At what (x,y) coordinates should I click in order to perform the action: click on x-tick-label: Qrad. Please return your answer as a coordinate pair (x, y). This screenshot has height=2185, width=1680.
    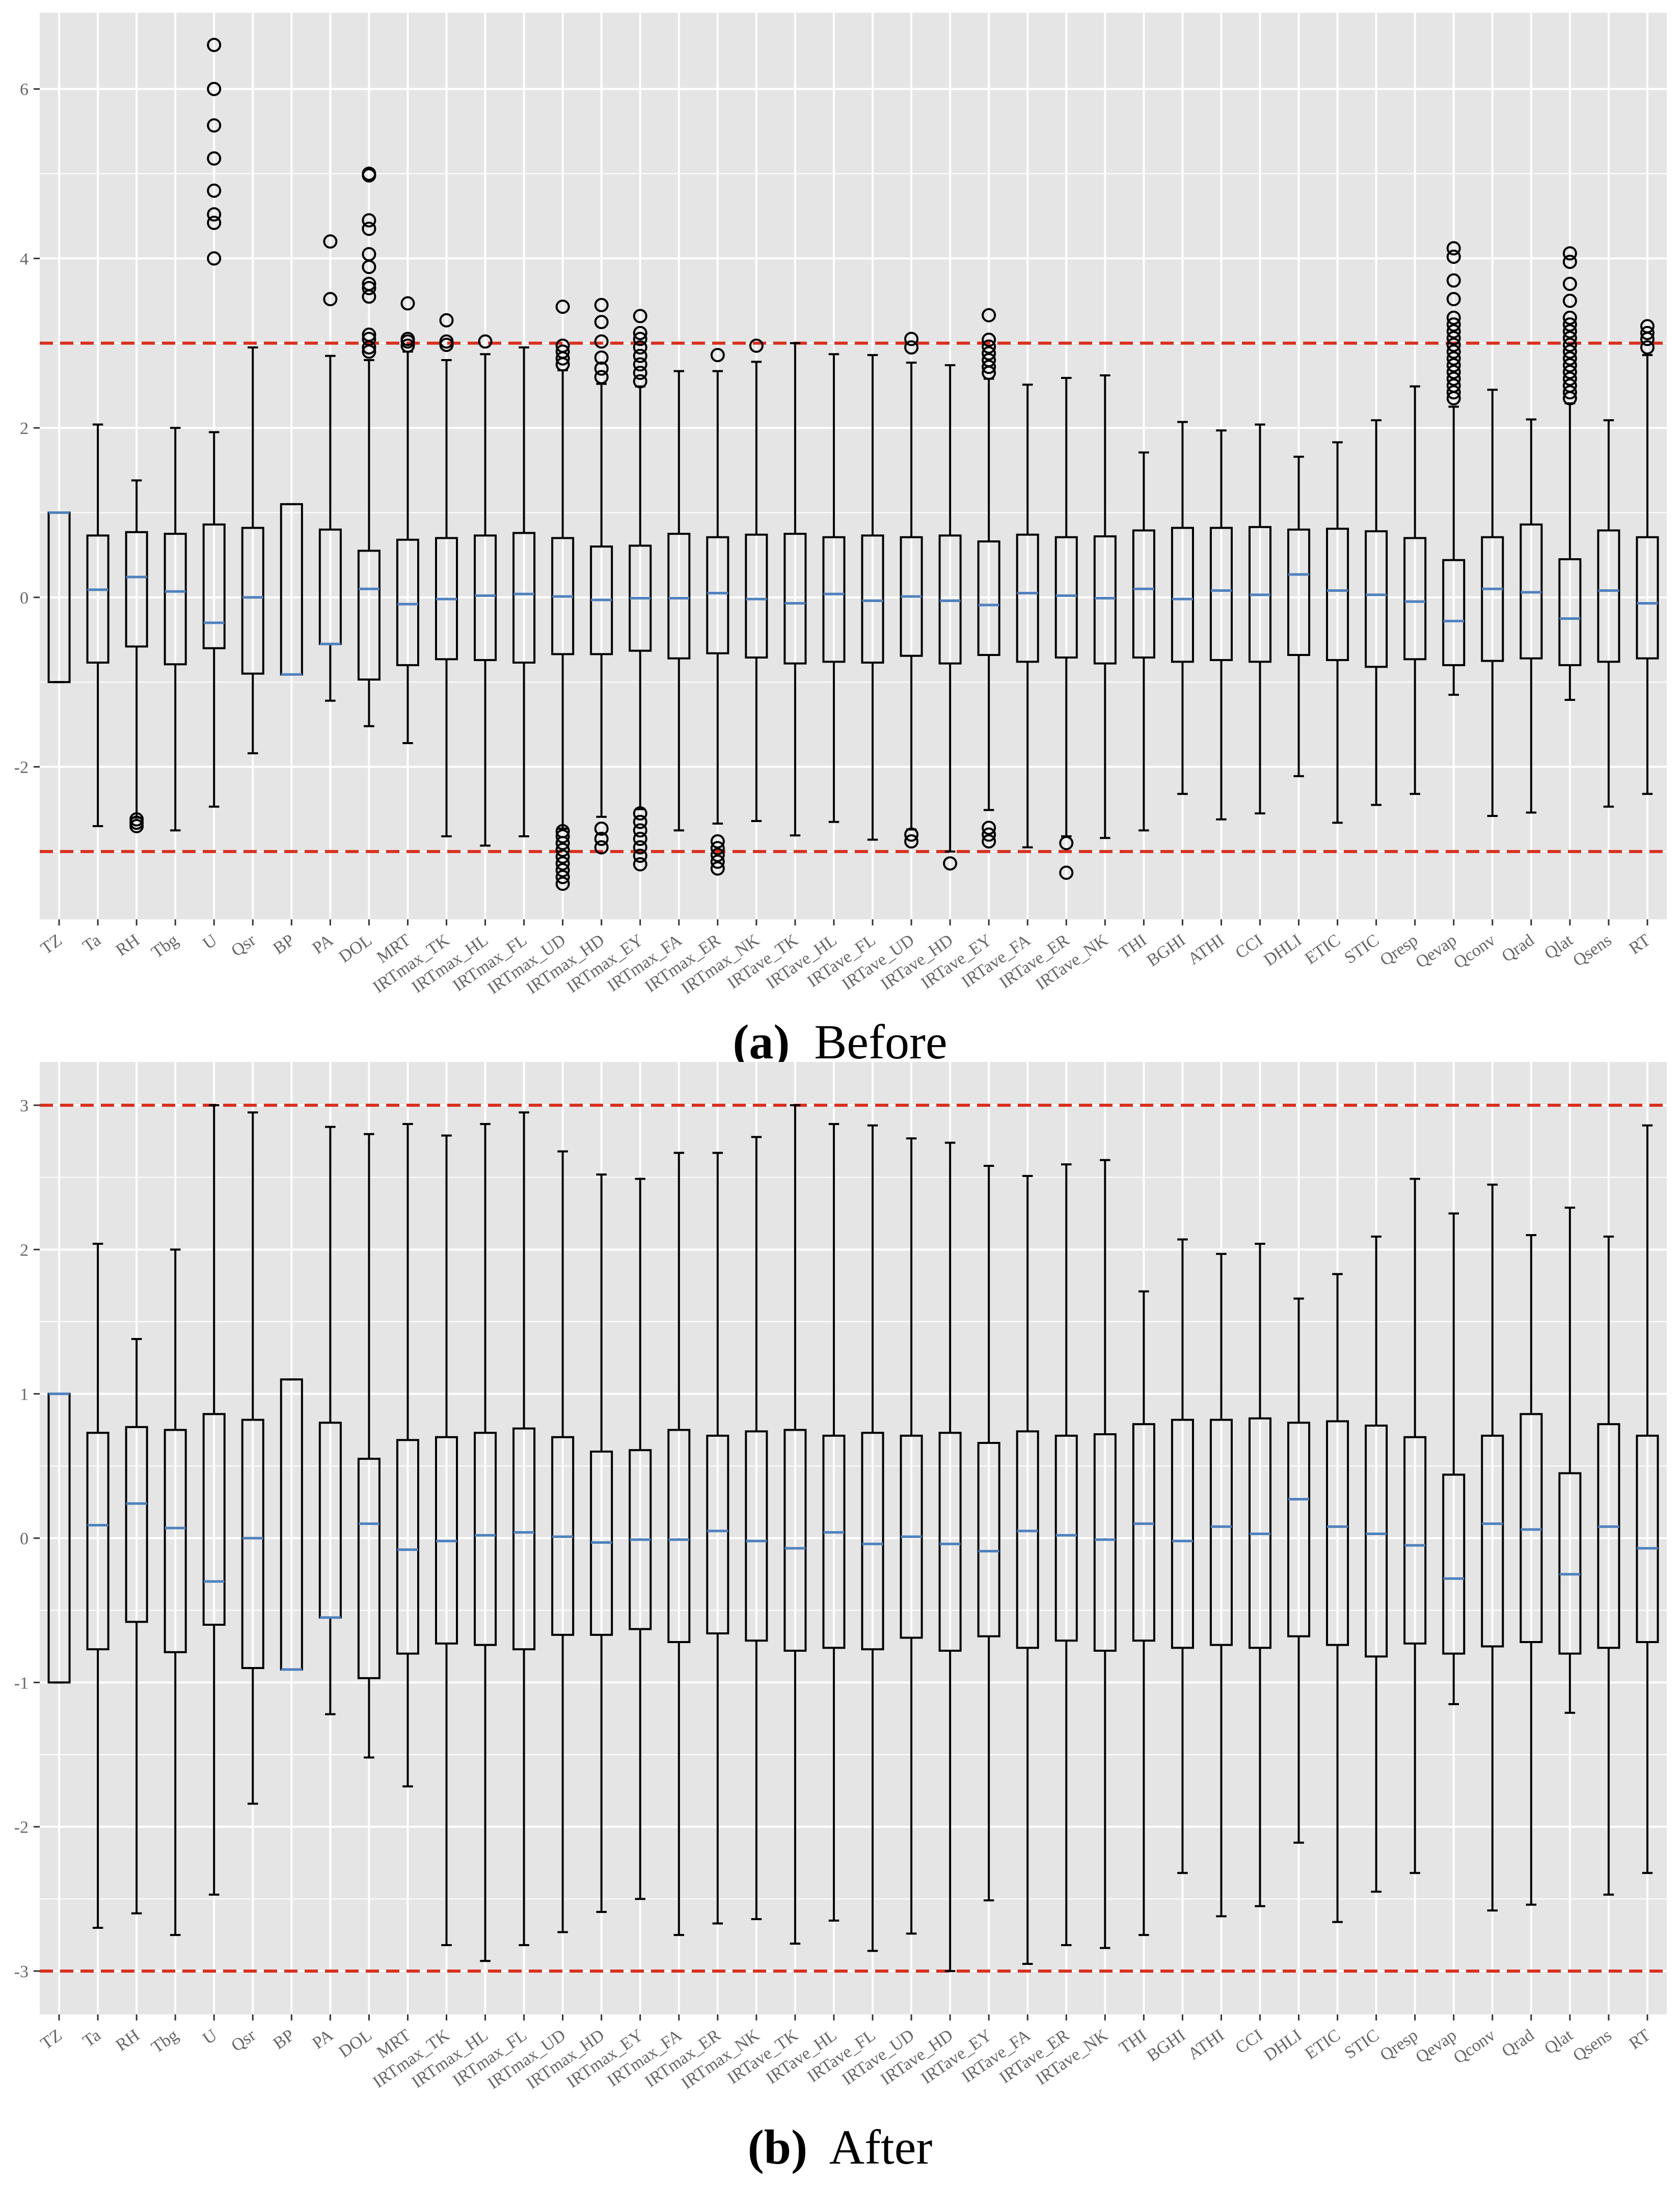
    Looking at the image, I should click on (1518, 2043).